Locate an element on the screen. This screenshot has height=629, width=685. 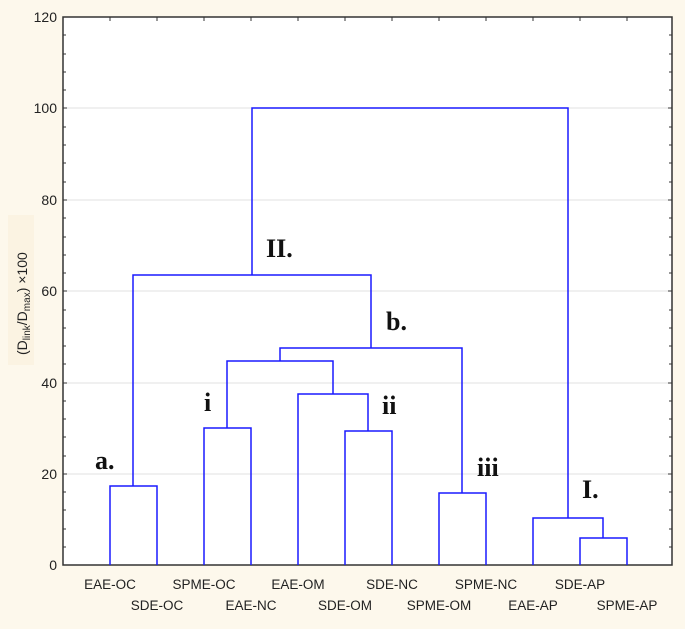
leaf-label: EAE-AP is located at coordinates (533, 605).